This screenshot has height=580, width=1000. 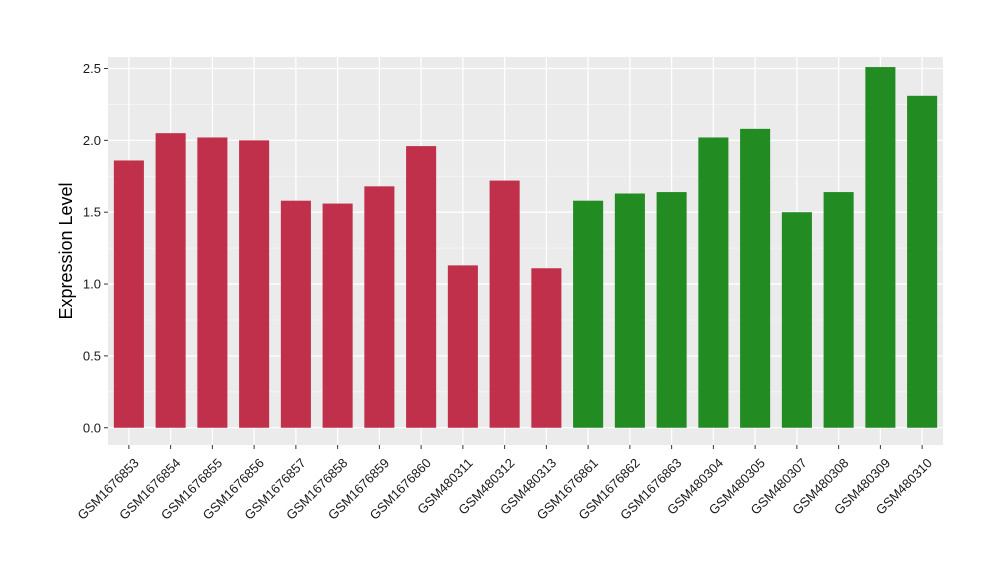 I want to click on bar-GSM1676859, so click(x=379, y=307).